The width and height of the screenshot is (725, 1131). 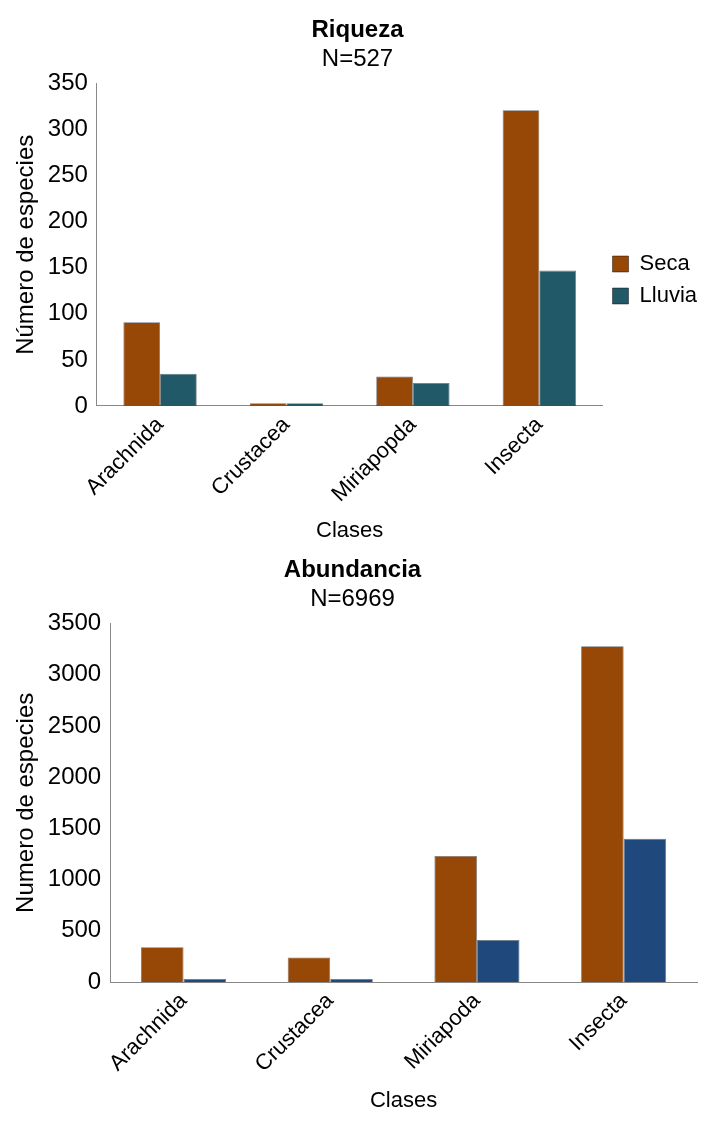 What do you see at coordinates (352, 569) in the screenshot?
I see `chart-title: Abundancia` at bounding box center [352, 569].